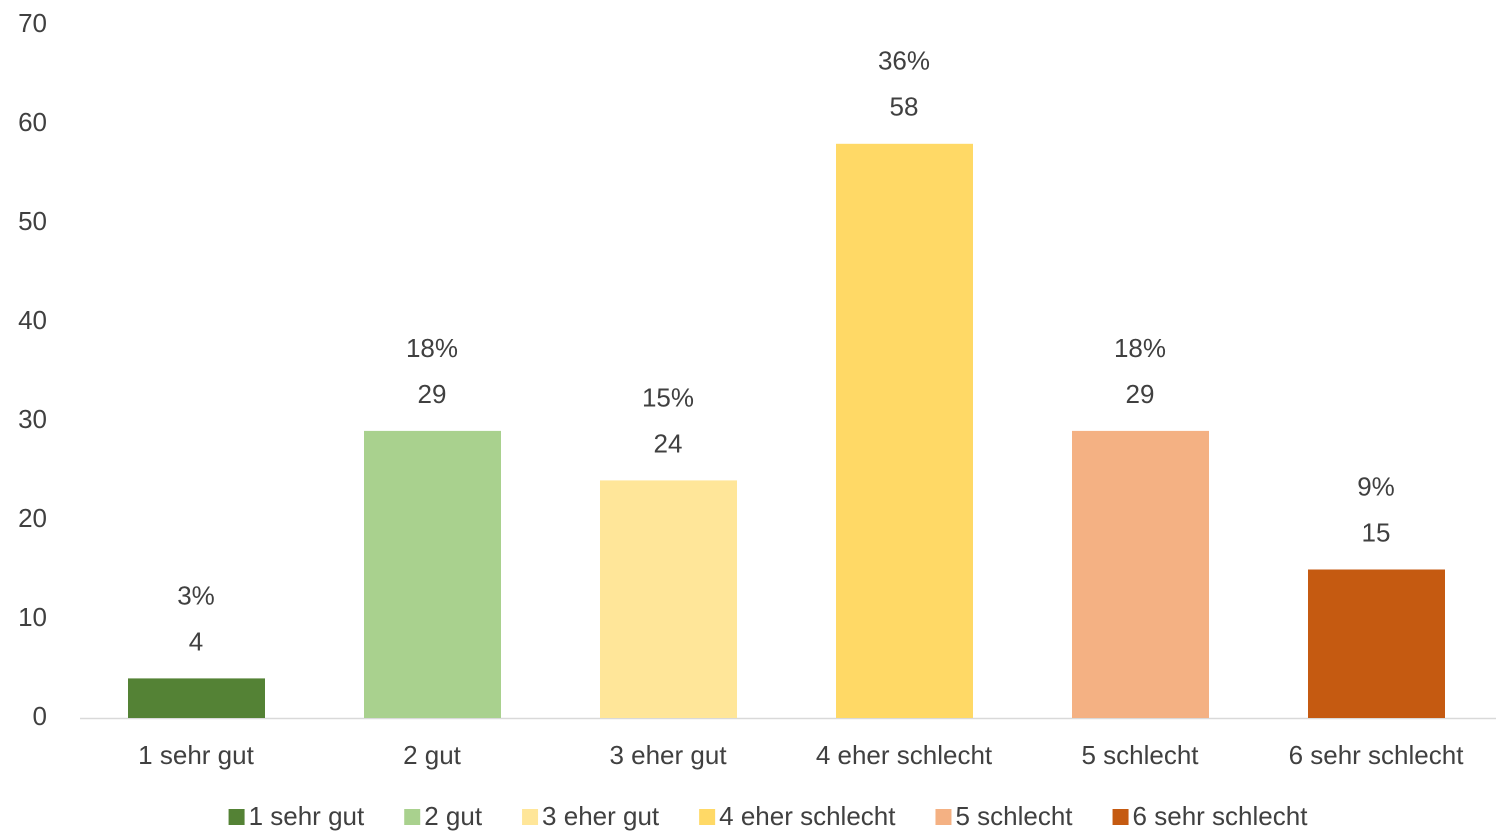 This screenshot has height=832, width=1496. I want to click on y-tick-label: 40, so click(32, 320).